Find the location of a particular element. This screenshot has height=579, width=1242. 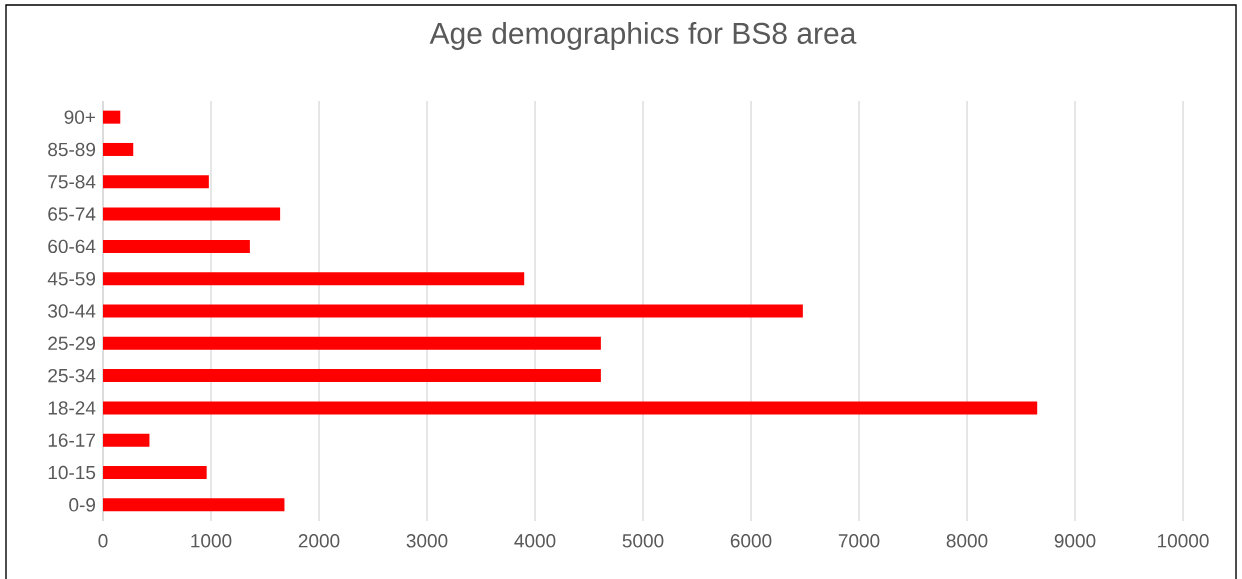

x-tick-label: 4000 is located at coordinates (535, 541).